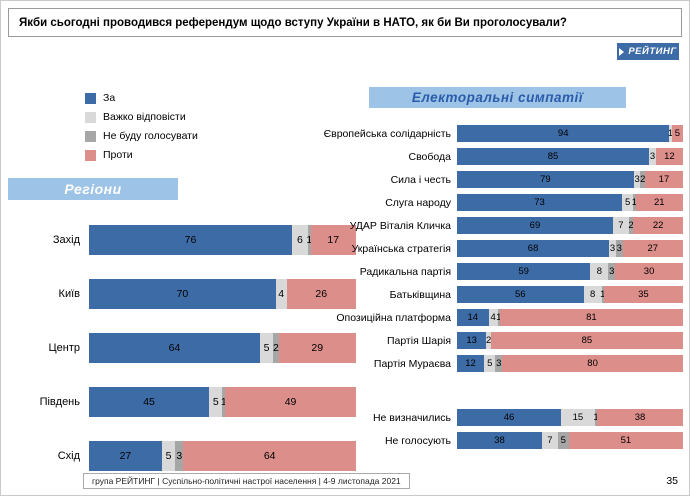 This screenshot has height=496, width=690. I want to click on segment-value: 26, so click(321, 294).